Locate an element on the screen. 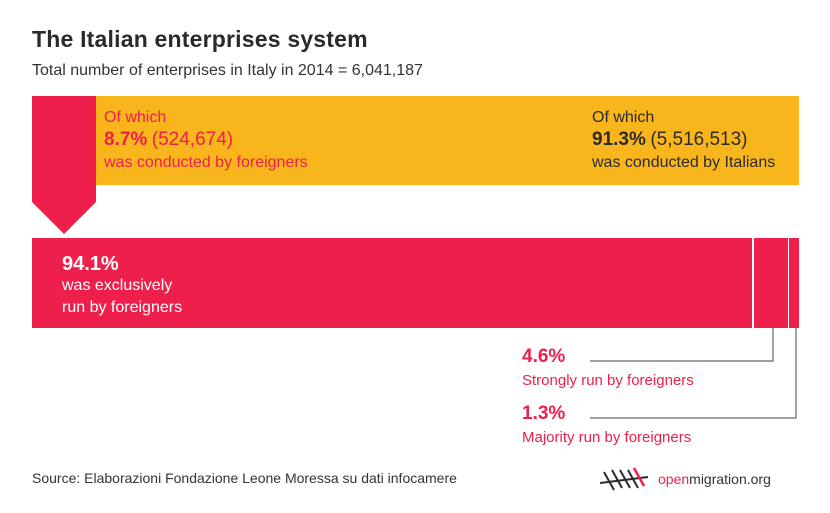  italians-count: (5,516,513) is located at coordinates (699, 139).